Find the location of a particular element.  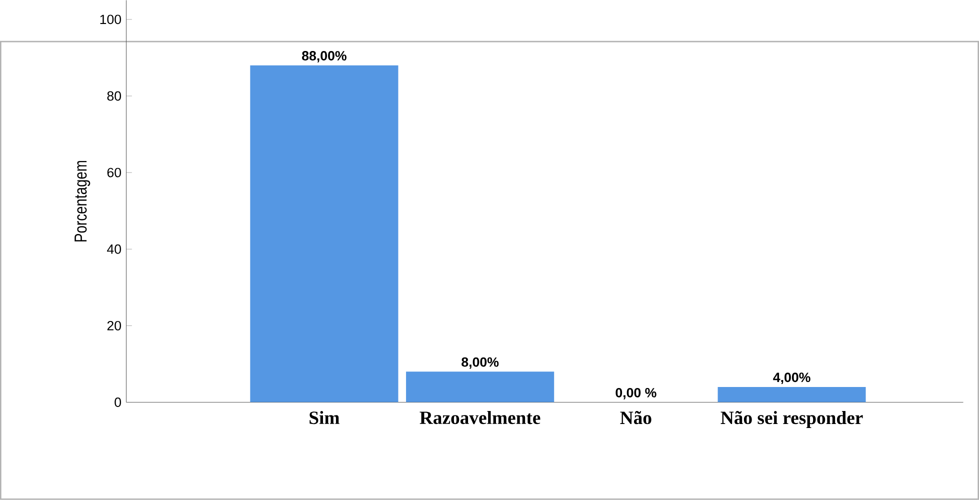

y-tick-label: 100 is located at coordinates (111, 19).